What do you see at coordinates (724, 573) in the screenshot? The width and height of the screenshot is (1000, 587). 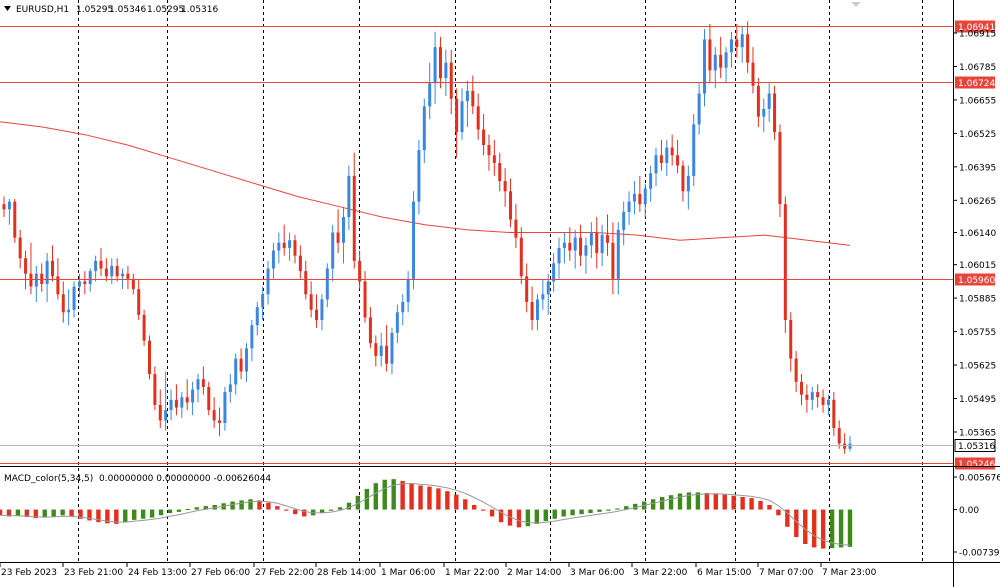 I see `time-tick-label: 6 Mar 15:00` at bounding box center [724, 573].